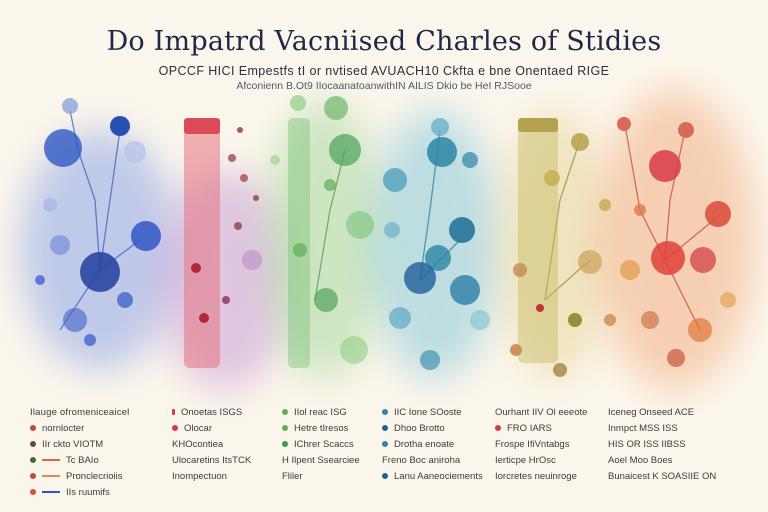 This screenshot has width=768, height=512. What do you see at coordinates (299, 243) in the screenshot?
I see `green-tube` at bounding box center [299, 243].